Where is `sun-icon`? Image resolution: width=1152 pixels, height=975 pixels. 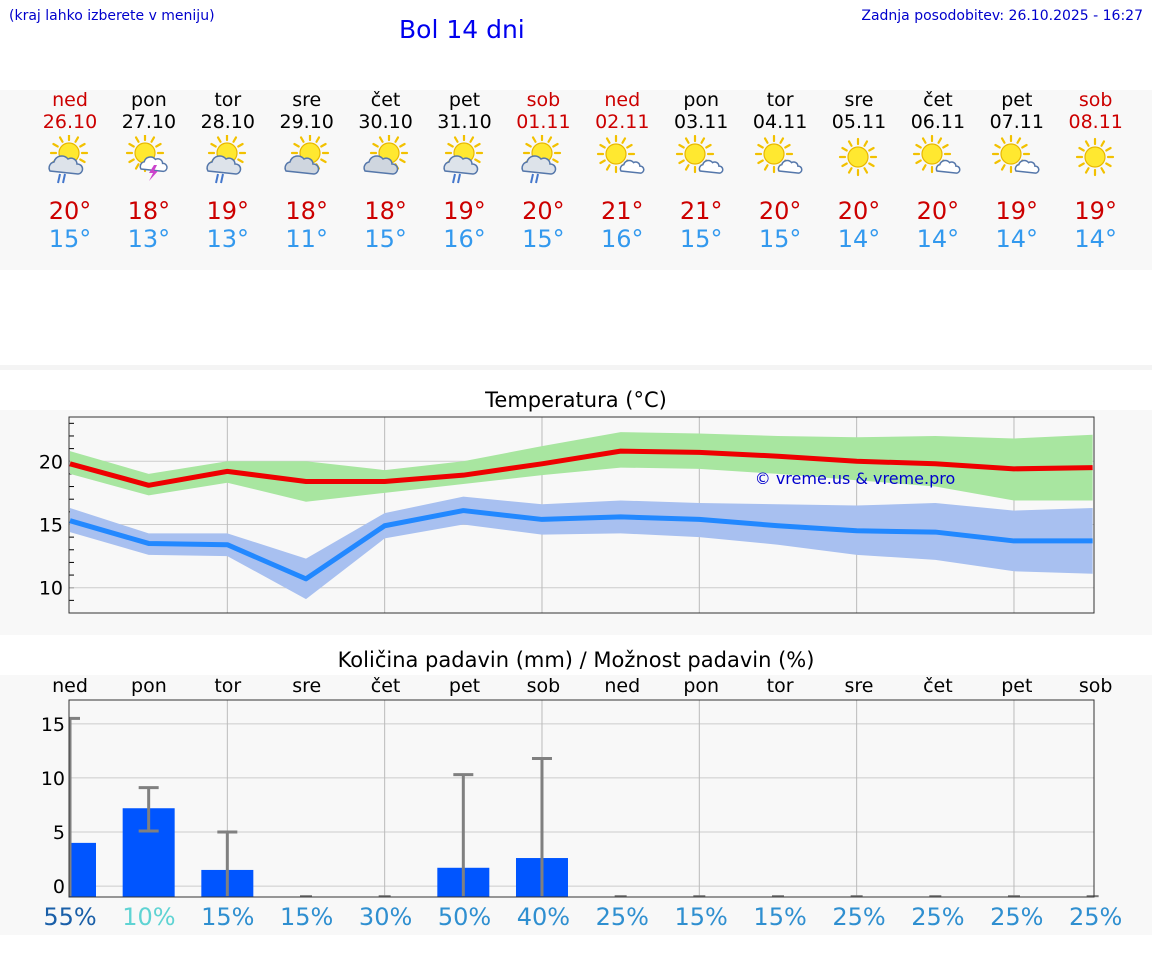 sun-icon is located at coordinates (1094, 157).